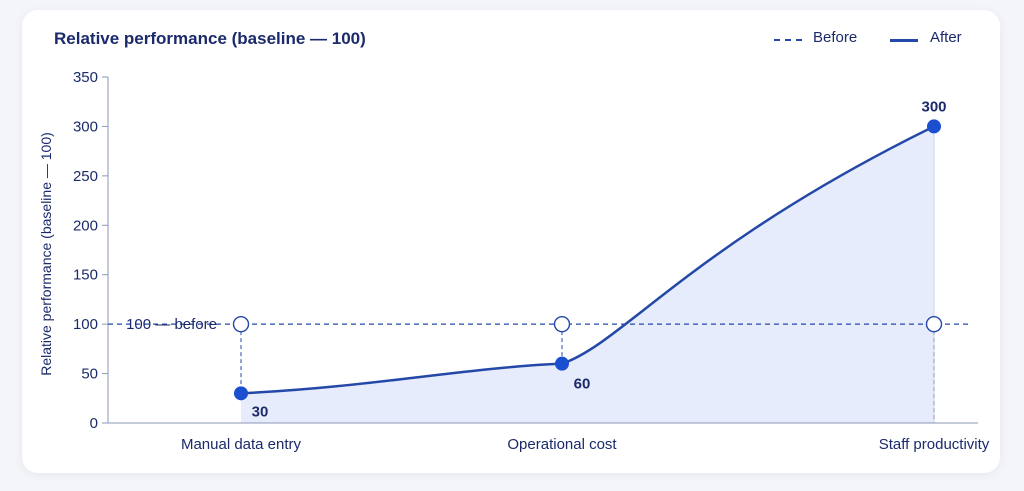 This screenshot has width=1024, height=491. Describe the element at coordinates (562, 444) in the screenshot. I see `x-tick-label: Operational cost` at that location.